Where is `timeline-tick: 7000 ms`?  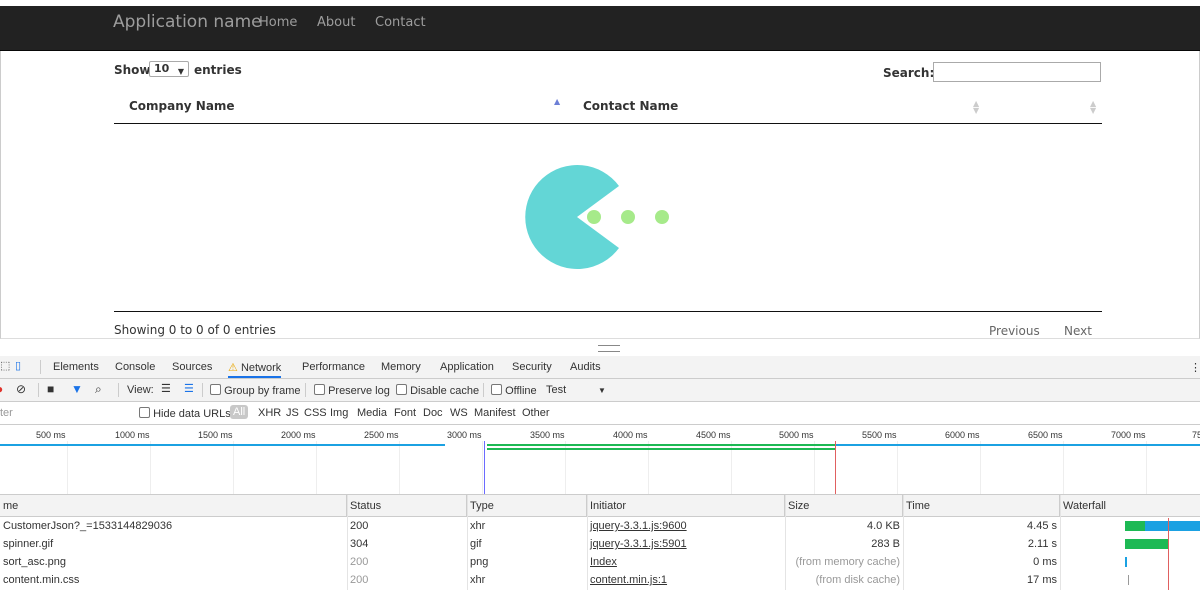
timeline-tick: 7000 ms is located at coordinates (1128, 435).